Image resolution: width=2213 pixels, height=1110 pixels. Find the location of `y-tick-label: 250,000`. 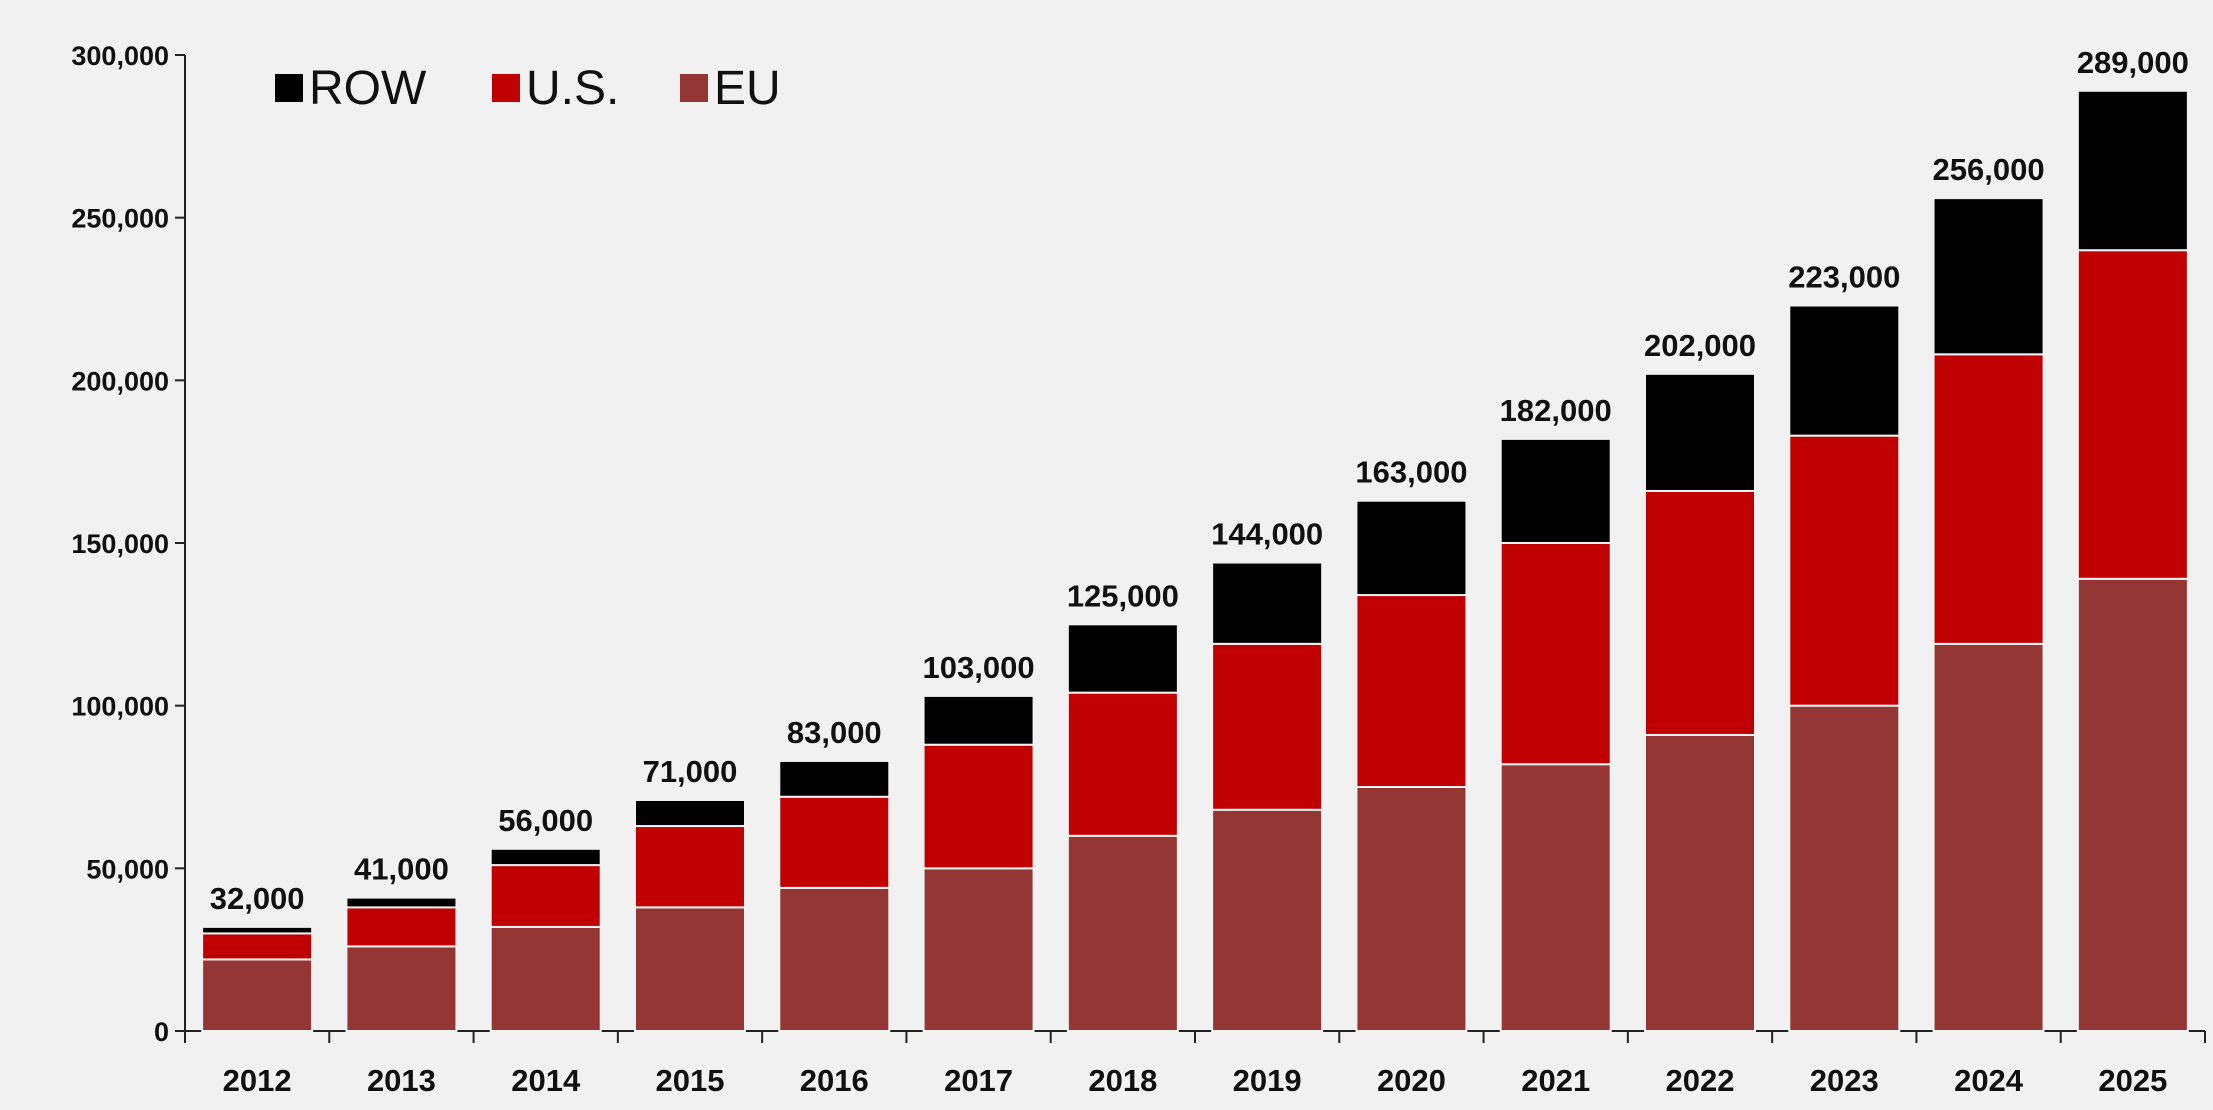

y-tick-label: 250,000 is located at coordinates (120, 219).